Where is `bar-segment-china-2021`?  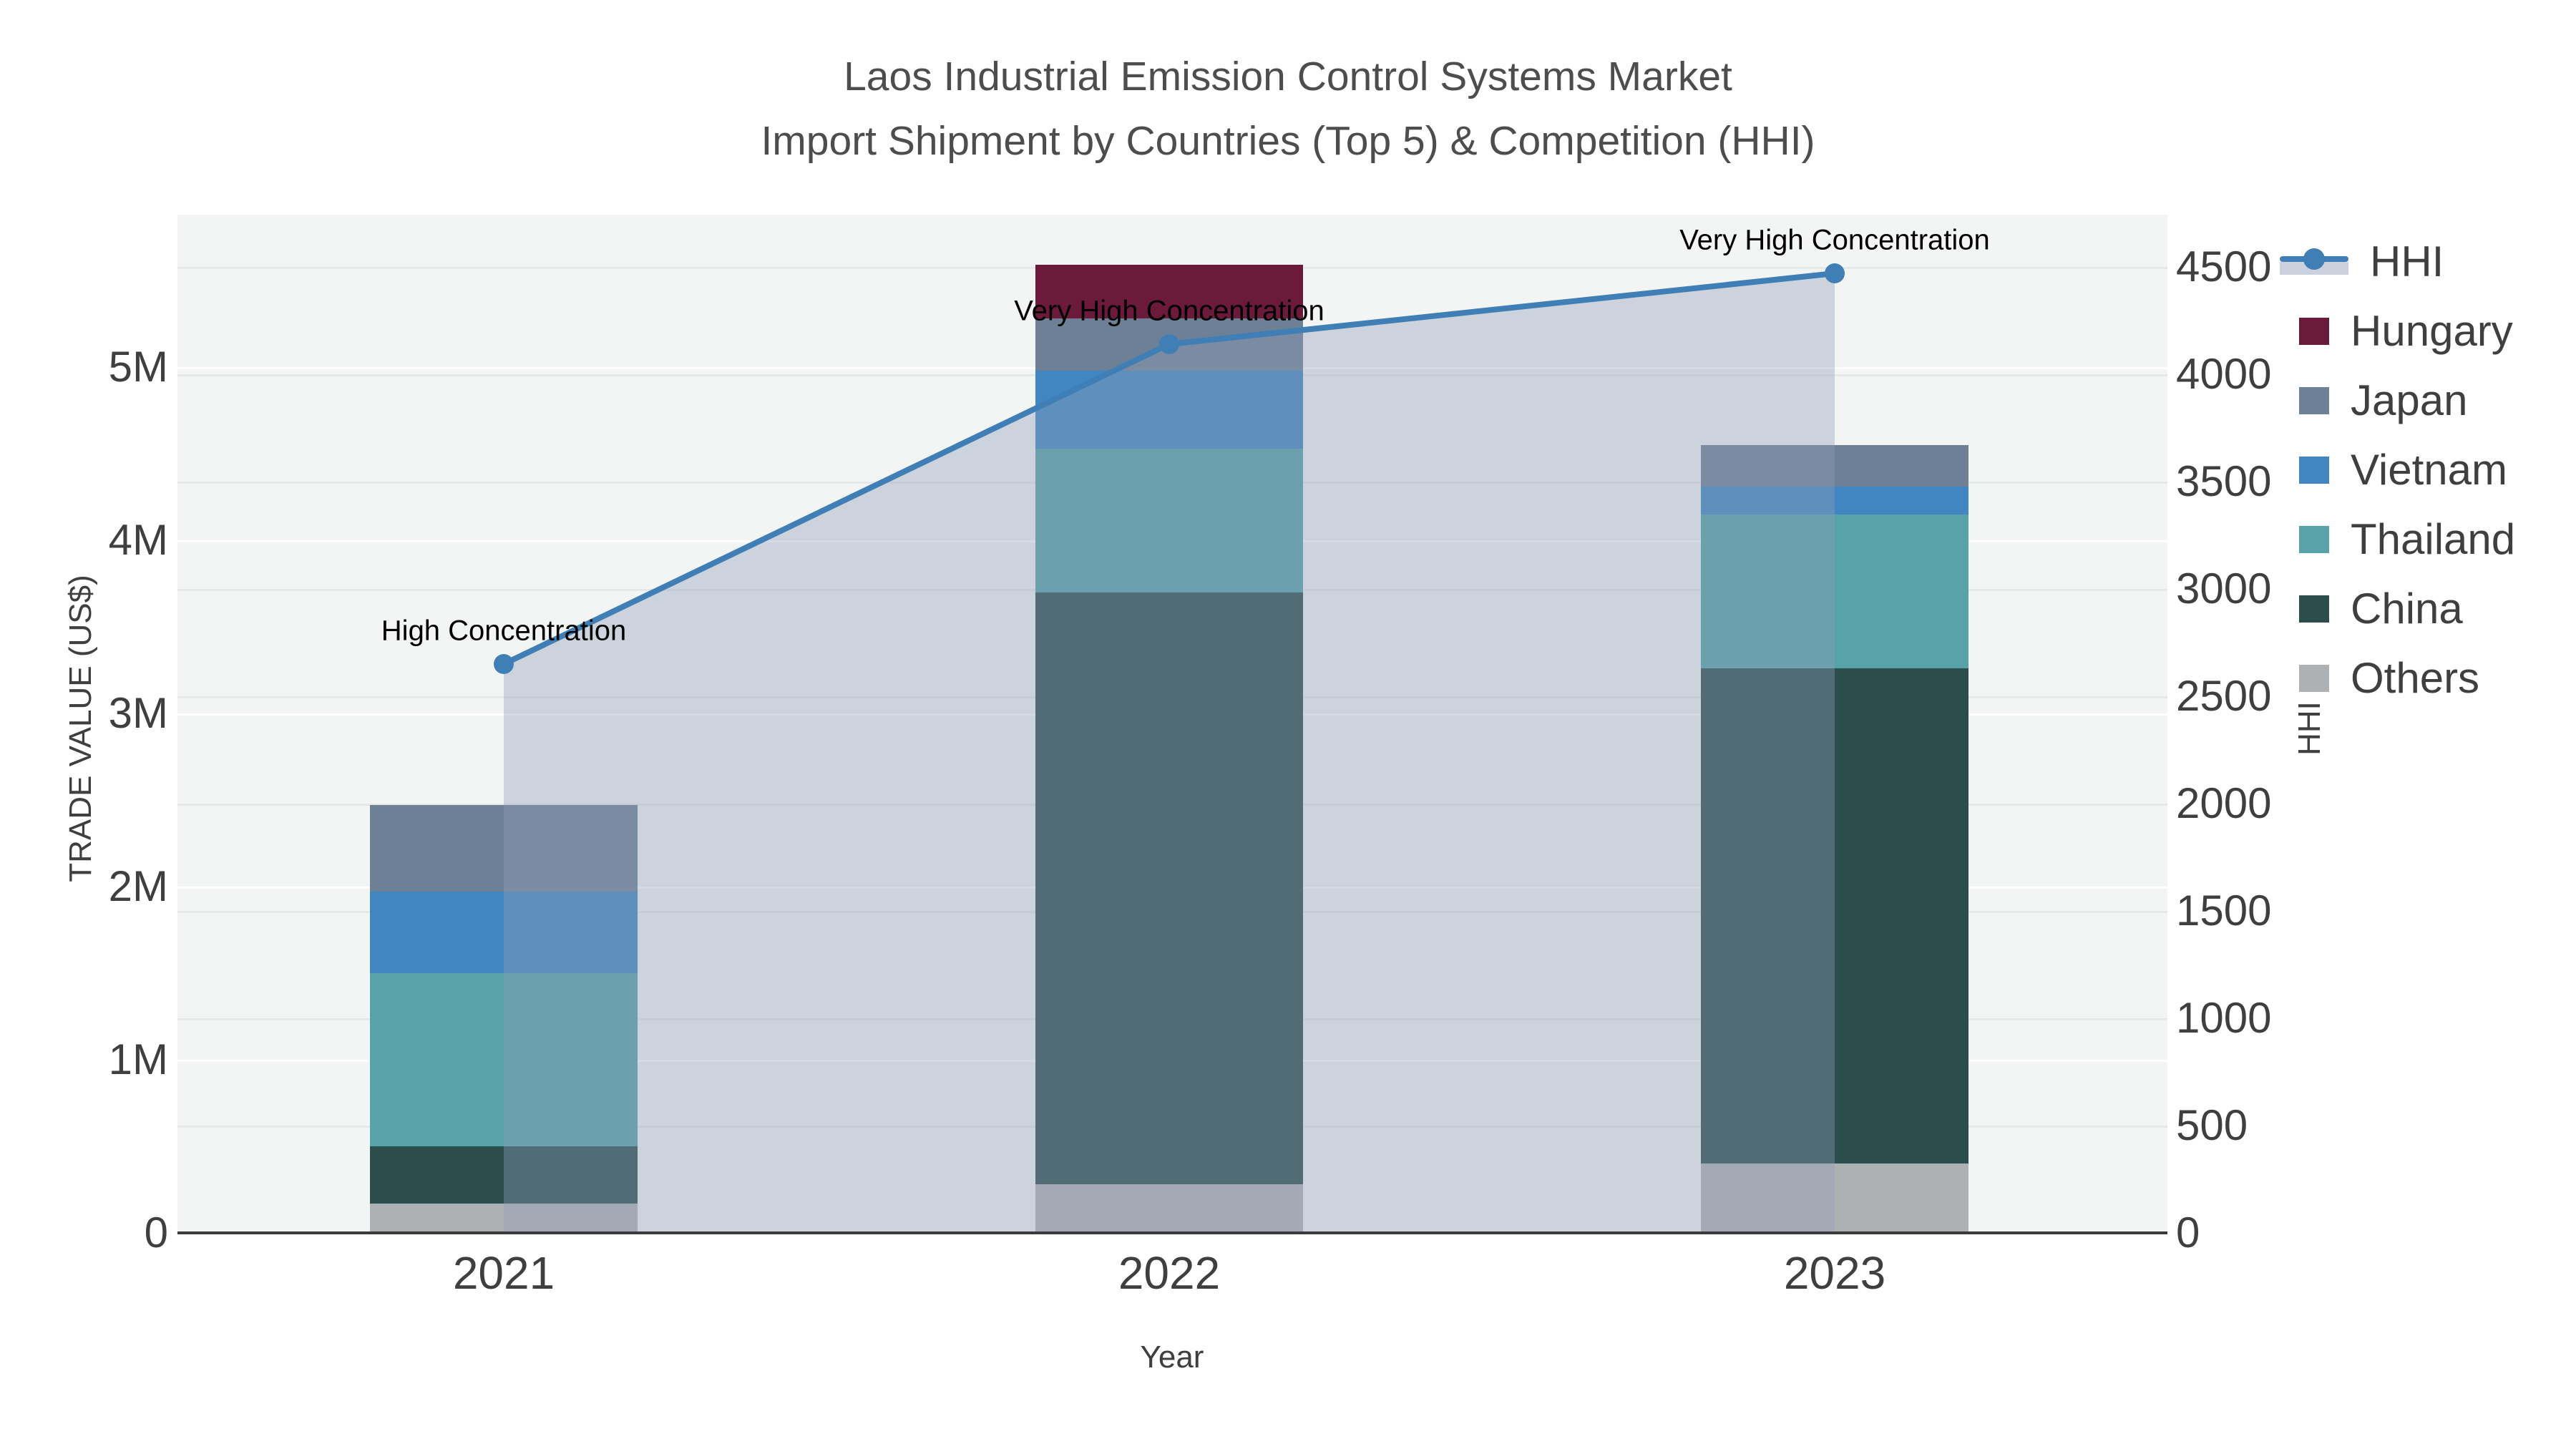
bar-segment-china-2021 is located at coordinates (504, 1175).